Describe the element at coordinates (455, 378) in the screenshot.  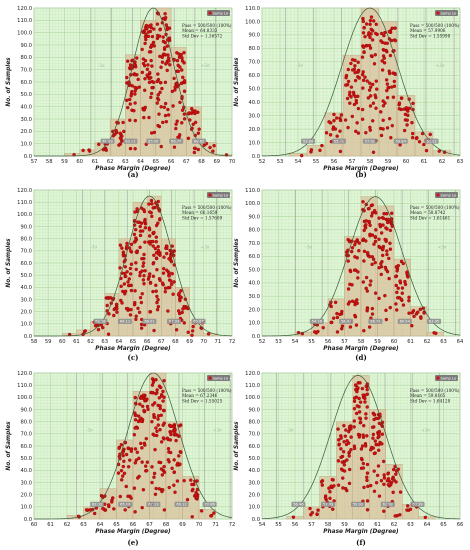
I see `legend-label: Samp Lo = 50.00` at that location.